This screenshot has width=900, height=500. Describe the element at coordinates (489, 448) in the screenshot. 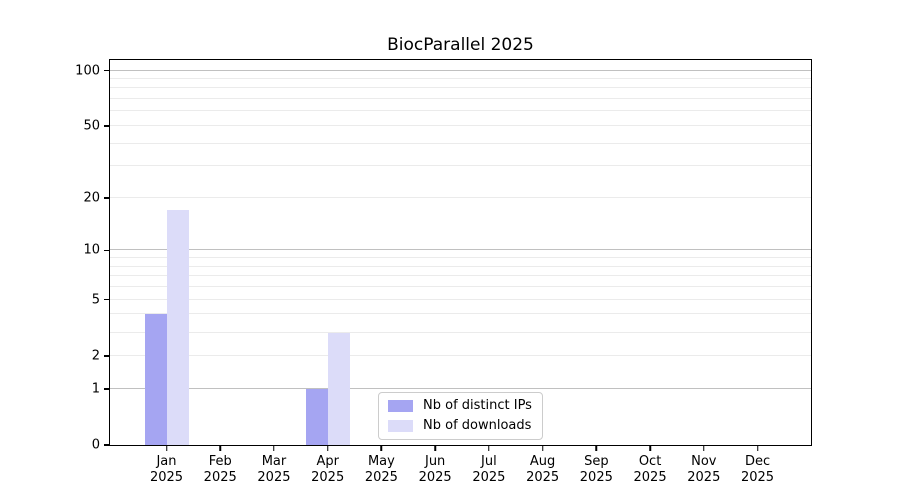

I see `x-tick-mark-jul` at that location.